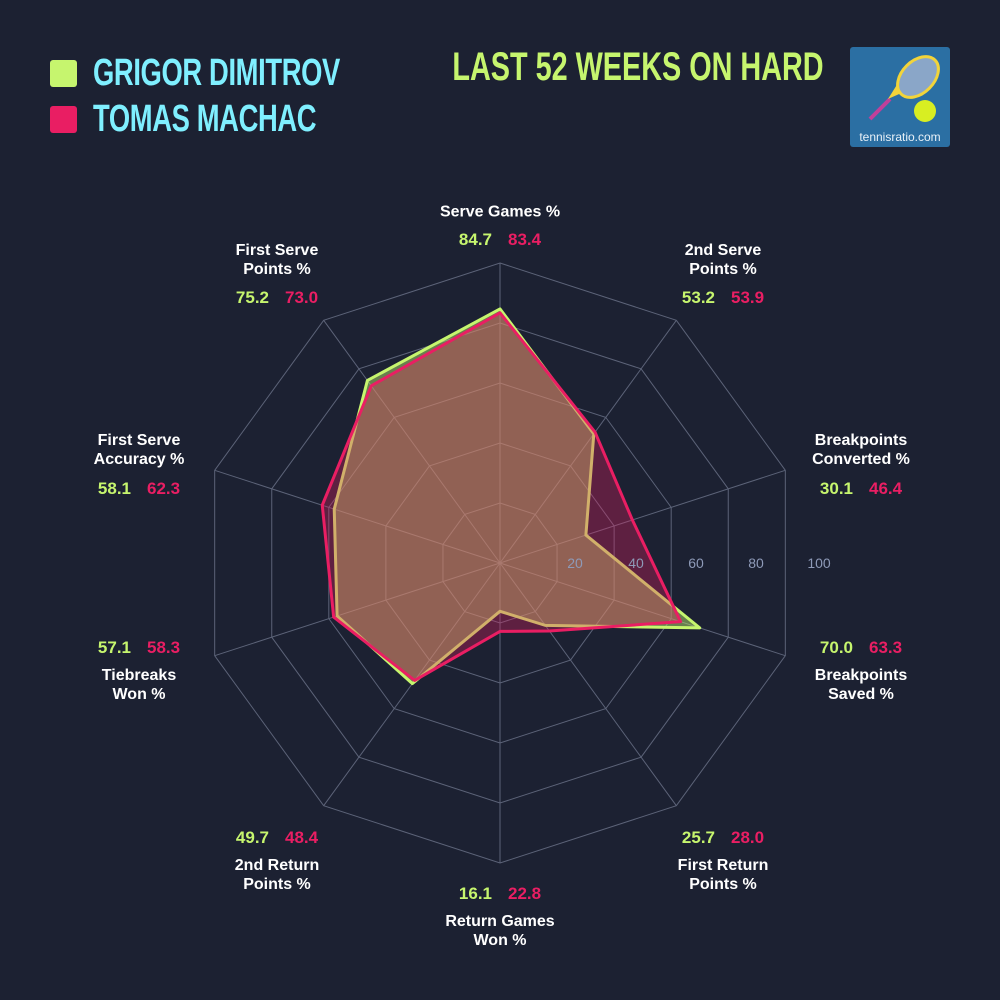  I want to click on racket-ball-icon, so click(904, 88).